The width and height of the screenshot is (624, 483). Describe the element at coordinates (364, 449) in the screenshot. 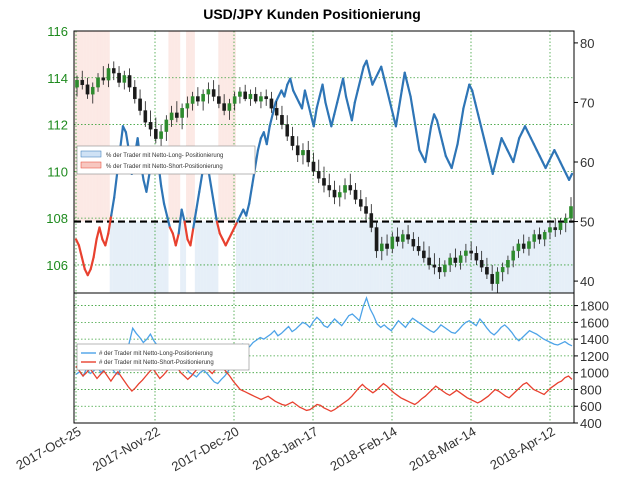

I see `date-tick-label: 2018-Feb-14` at that location.